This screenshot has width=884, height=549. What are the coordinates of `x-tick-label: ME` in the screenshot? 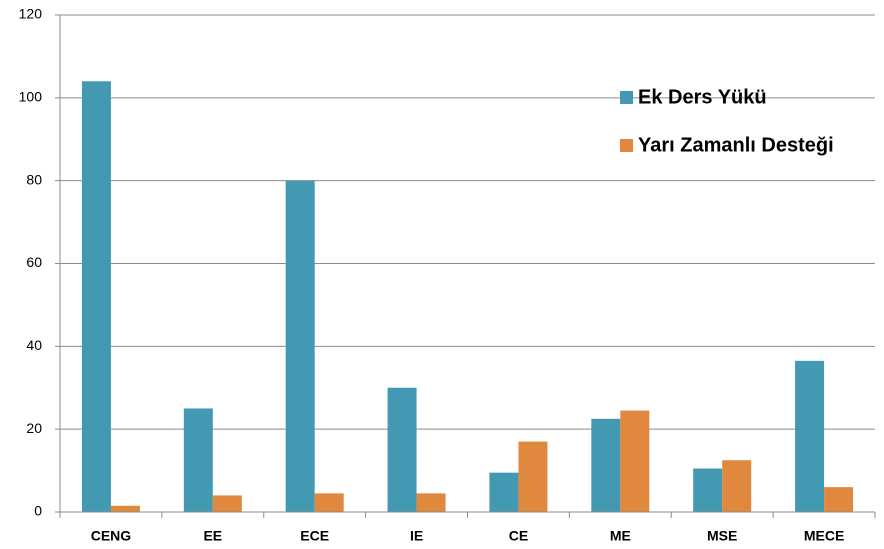 It's located at (620, 536).